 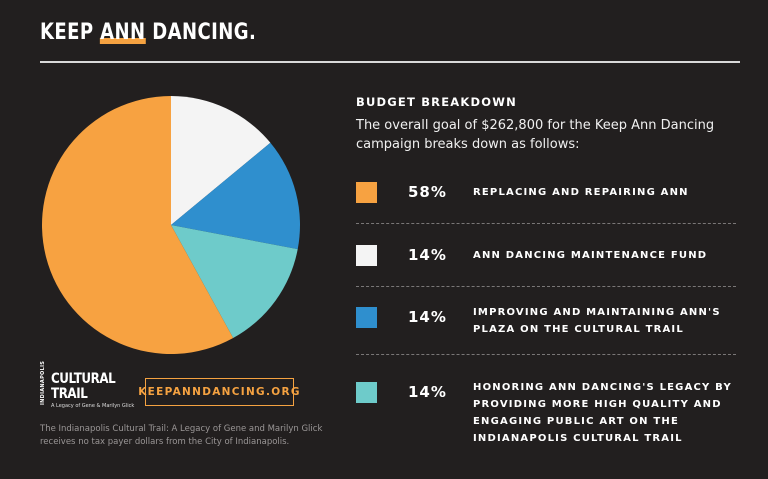 What do you see at coordinates (201, 32) in the screenshot?
I see `logo-text-dancing: DANCING.` at bounding box center [201, 32].